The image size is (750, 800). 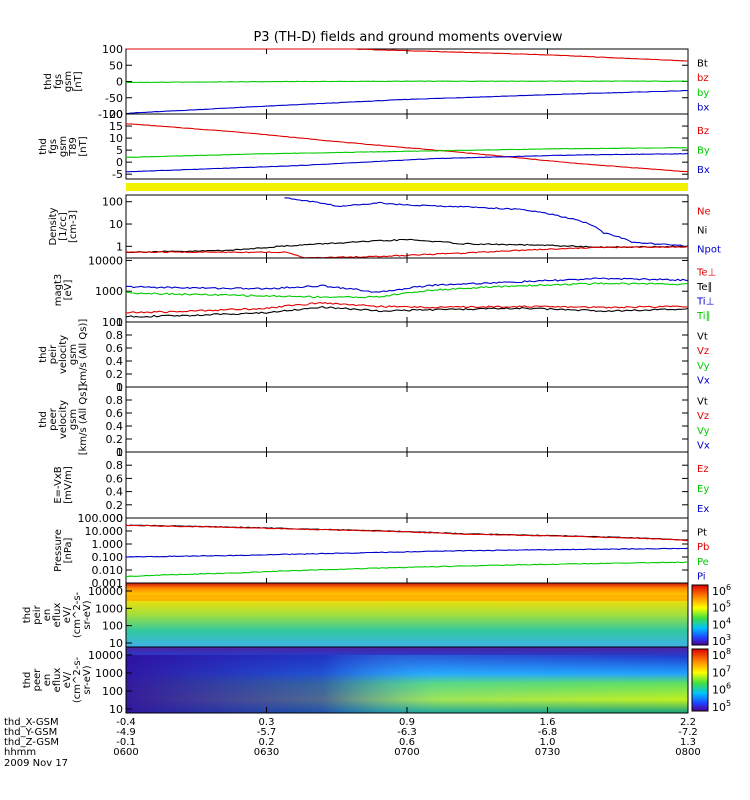 I want to click on panel-p1: thd fgs gsm [nT] 100 50 0 -50 -100 Bt bz by bx, so click(x=376, y=82).